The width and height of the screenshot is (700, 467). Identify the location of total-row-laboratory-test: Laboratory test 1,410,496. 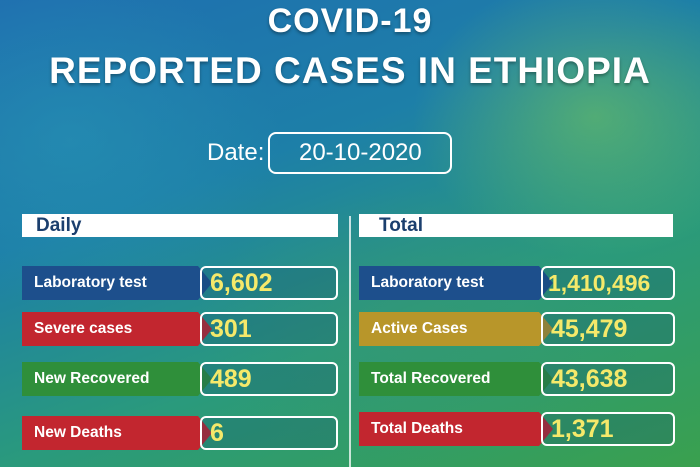
(517, 283).